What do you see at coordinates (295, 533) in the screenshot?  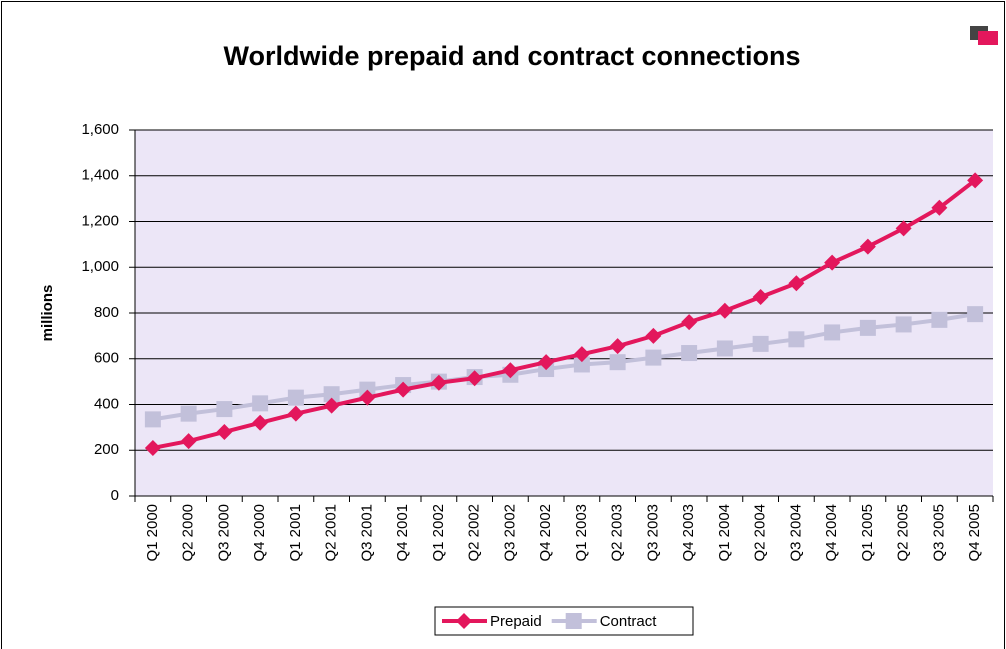 I see `x-tick-label: Q1 2001` at bounding box center [295, 533].